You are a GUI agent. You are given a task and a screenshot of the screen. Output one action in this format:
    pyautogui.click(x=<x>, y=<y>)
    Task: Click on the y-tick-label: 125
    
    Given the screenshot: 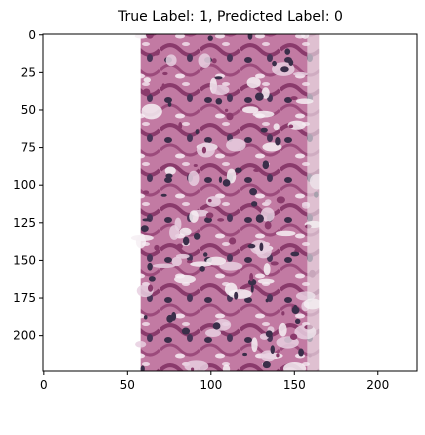 What is the action you would take?
    pyautogui.click(x=24, y=223)
    